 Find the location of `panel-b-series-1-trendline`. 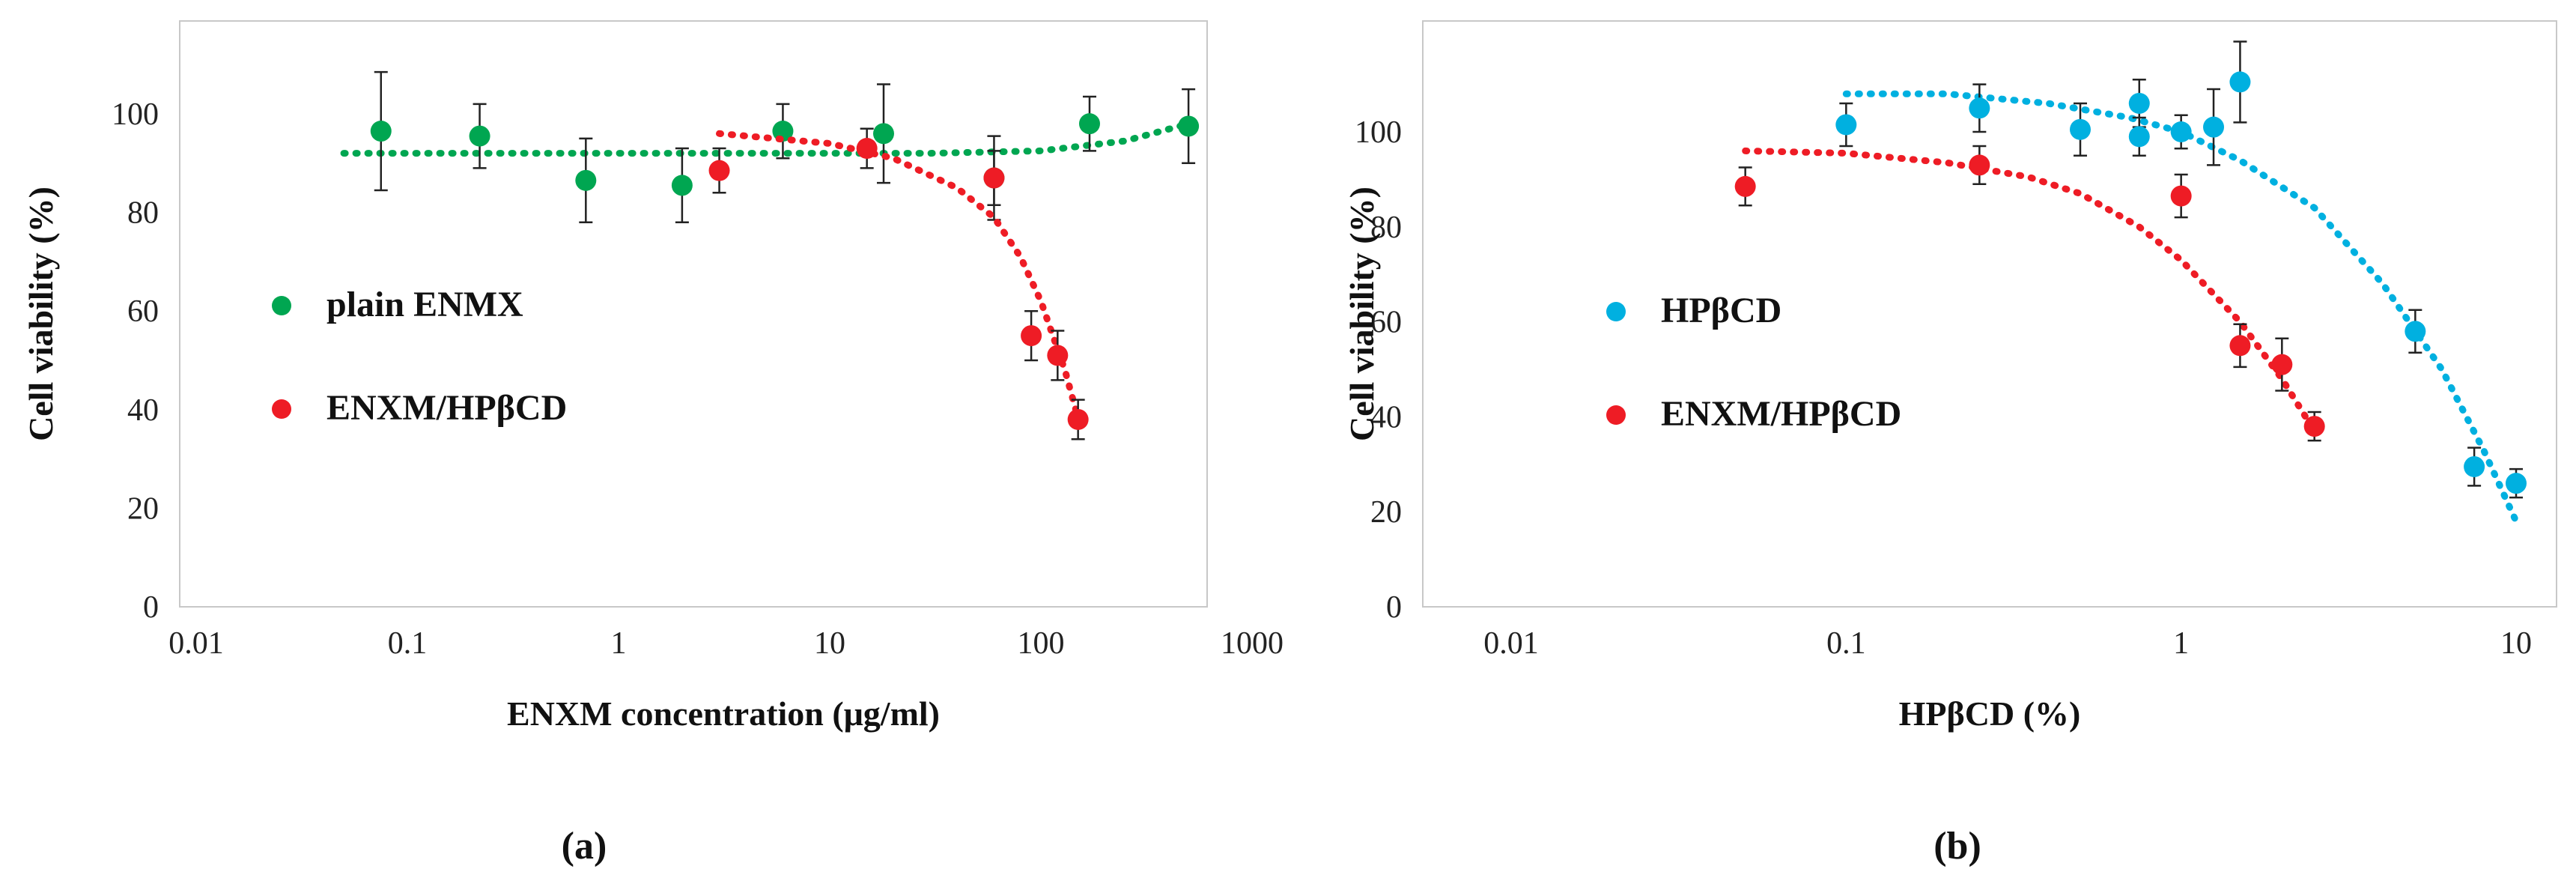

panel-b-series-1-trendline is located at coordinates (2181, 308).